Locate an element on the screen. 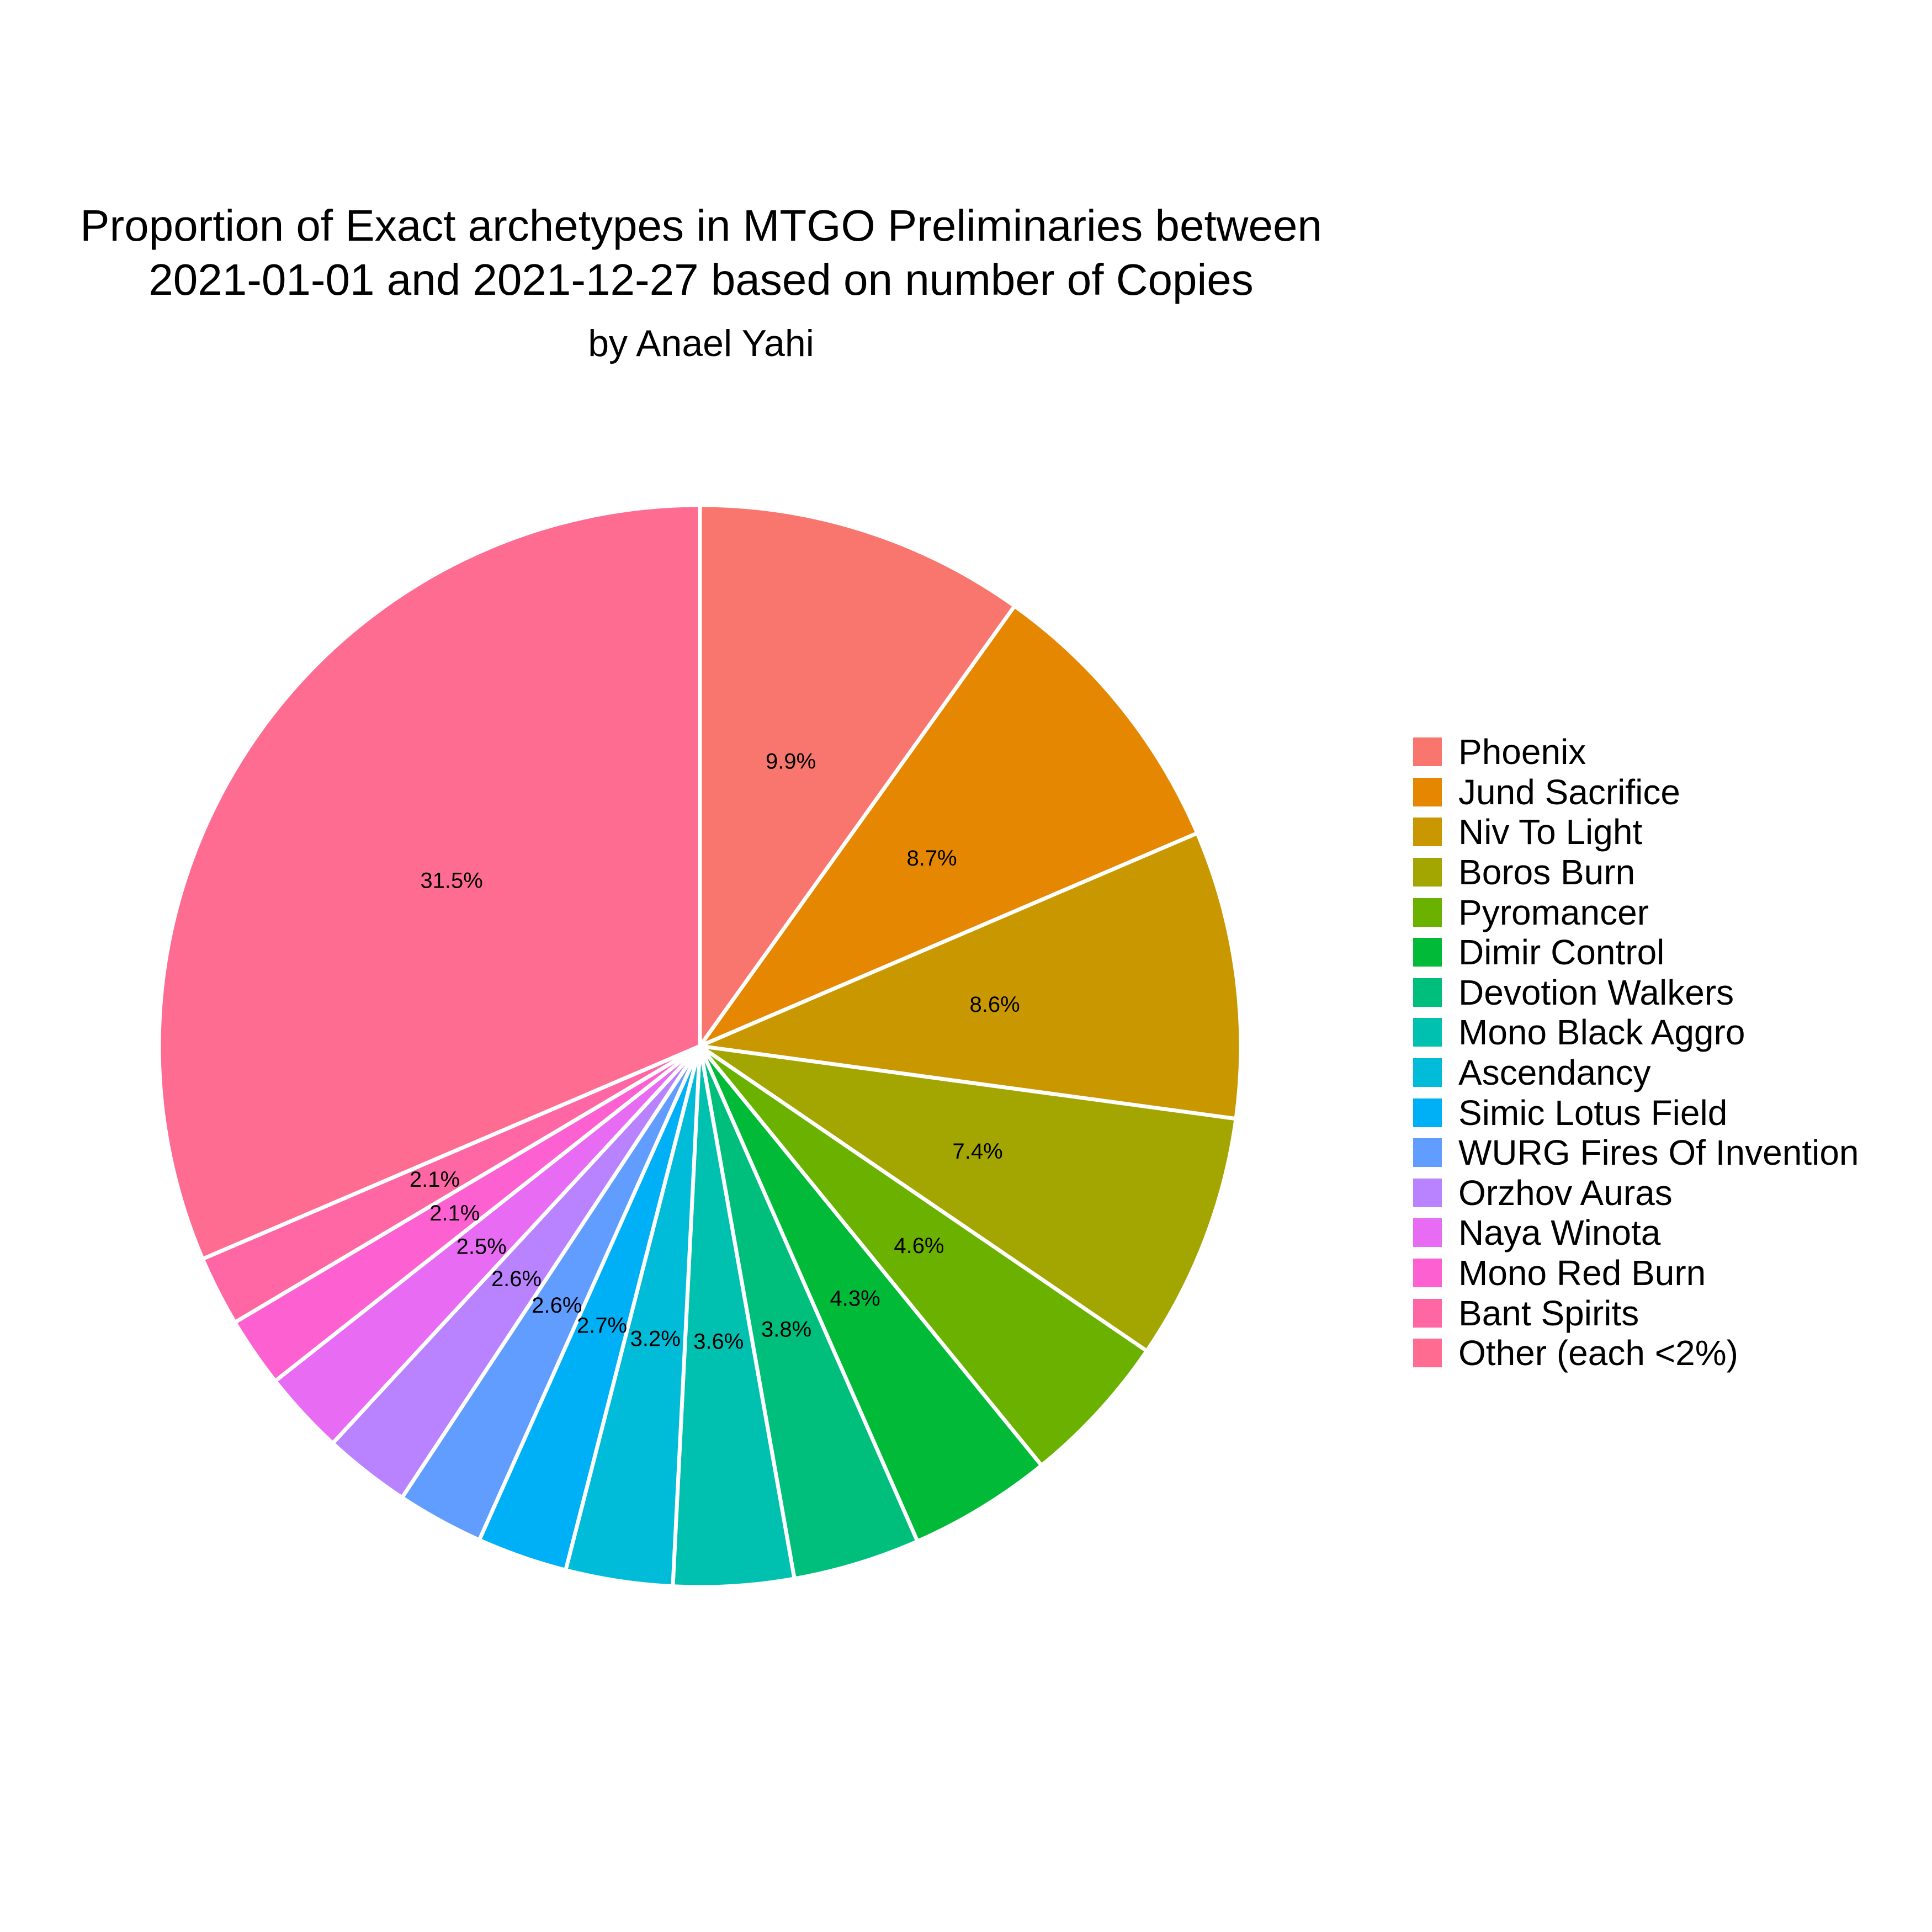 The height and width of the screenshot is (1932, 1932). slice-label-mono-black-aggro: 3.6% is located at coordinates (719, 1342).